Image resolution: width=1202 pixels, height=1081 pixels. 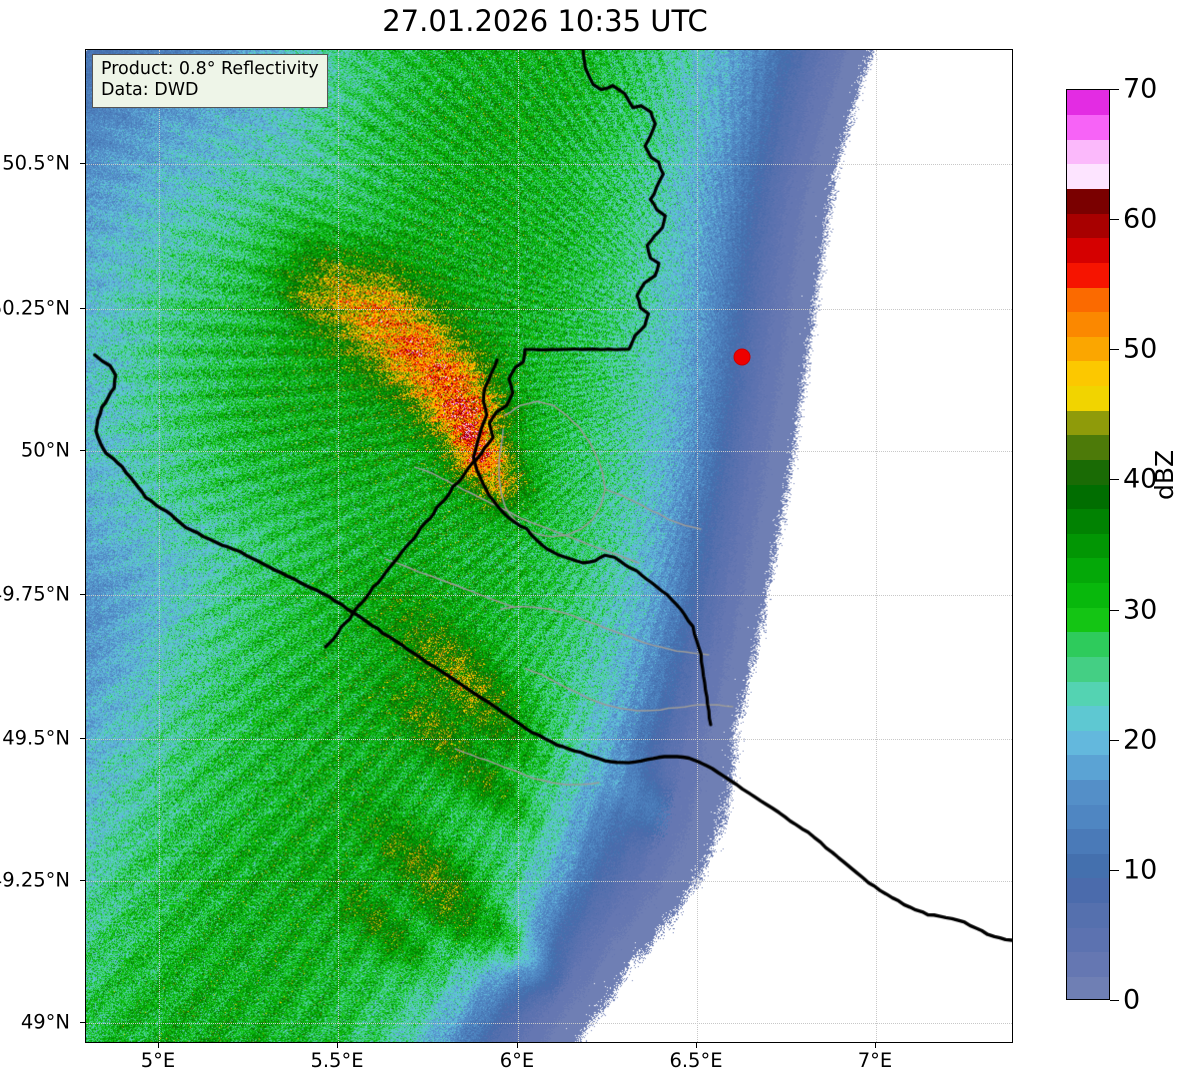 What do you see at coordinates (742, 357) in the screenshot?
I see `radar-site-marker` at bounding box center [742, 357].